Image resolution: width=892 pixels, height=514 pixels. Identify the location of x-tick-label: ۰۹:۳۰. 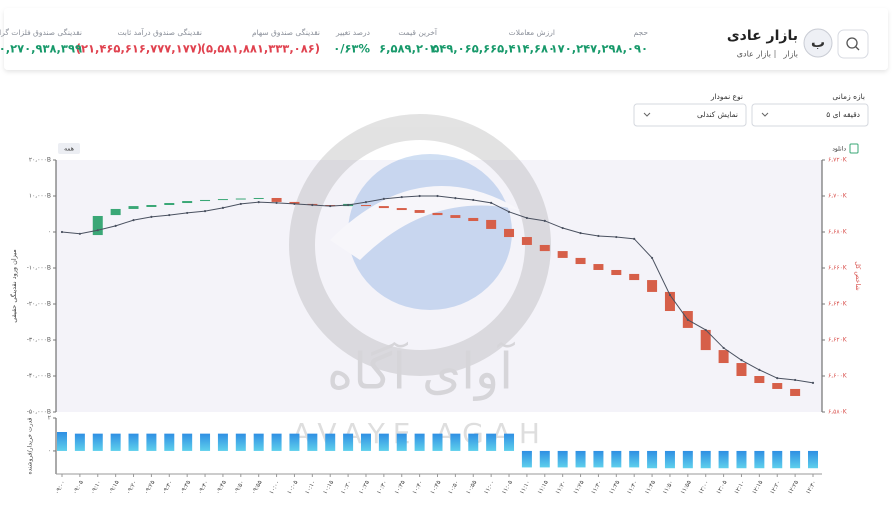
(168, 487).